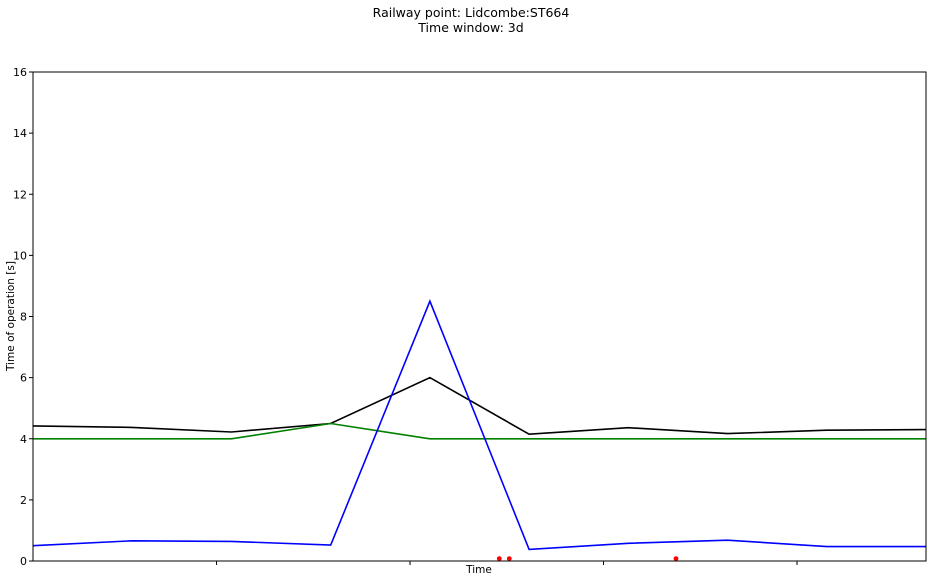  What do you see at coordinates (23, 378) in the screenshot?
I see `y-tick-label: 6` at bounding box center [23, 378].